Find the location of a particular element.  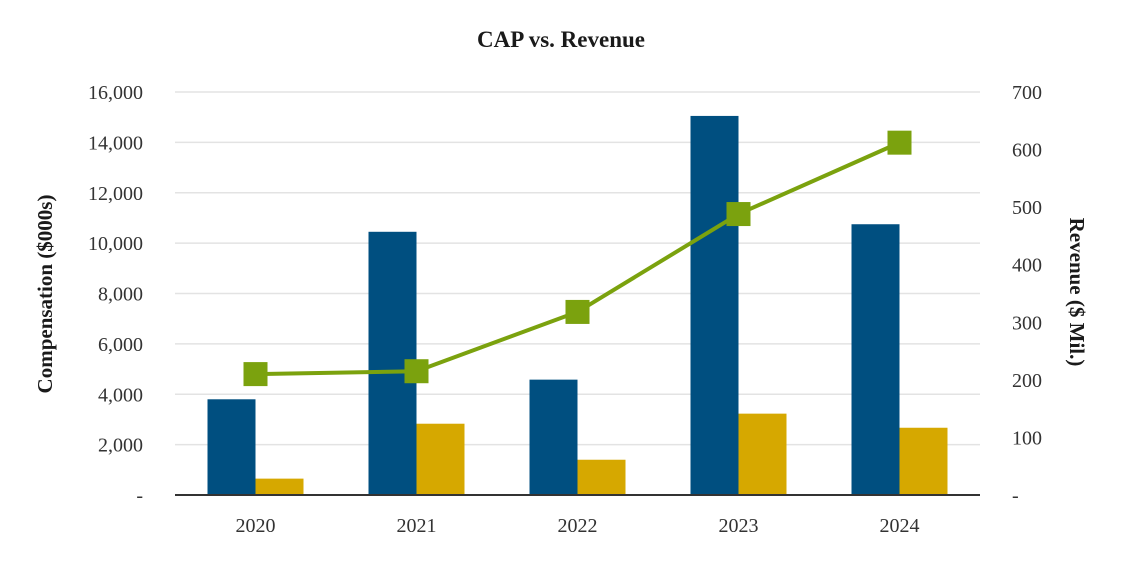

x-tick-label: 2024 is located at coordinates (900, 526).